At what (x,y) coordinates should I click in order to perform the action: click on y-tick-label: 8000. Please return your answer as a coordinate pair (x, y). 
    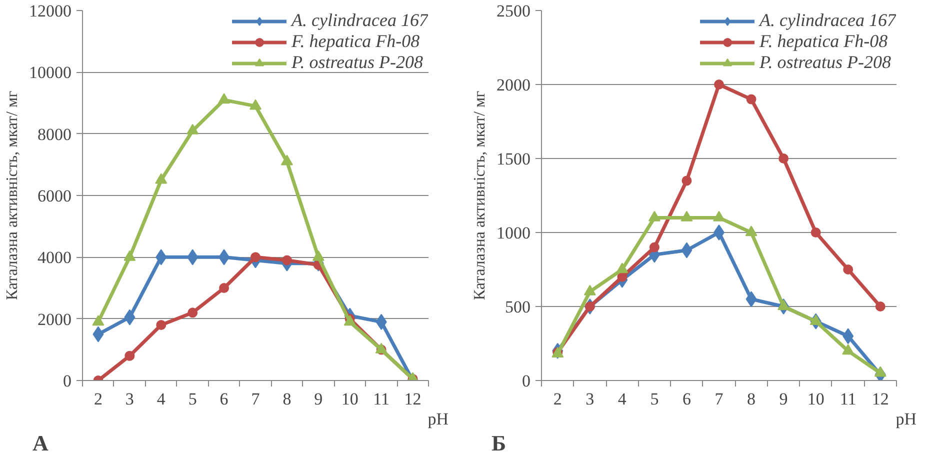
    Looking at the image, I should click on (55, 134).